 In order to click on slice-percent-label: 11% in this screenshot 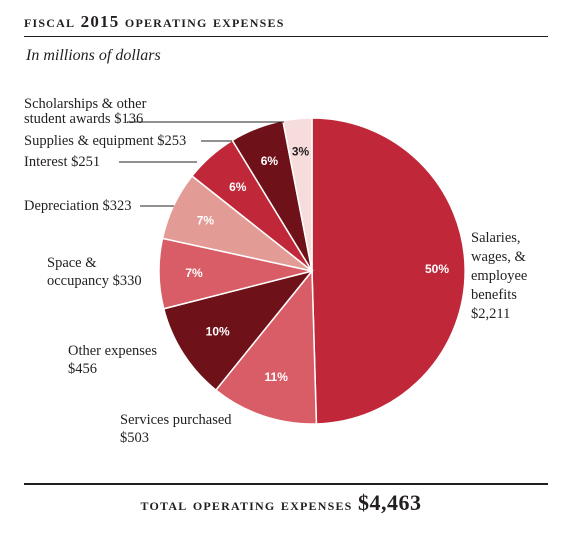, I will do `click(277, 377)`.